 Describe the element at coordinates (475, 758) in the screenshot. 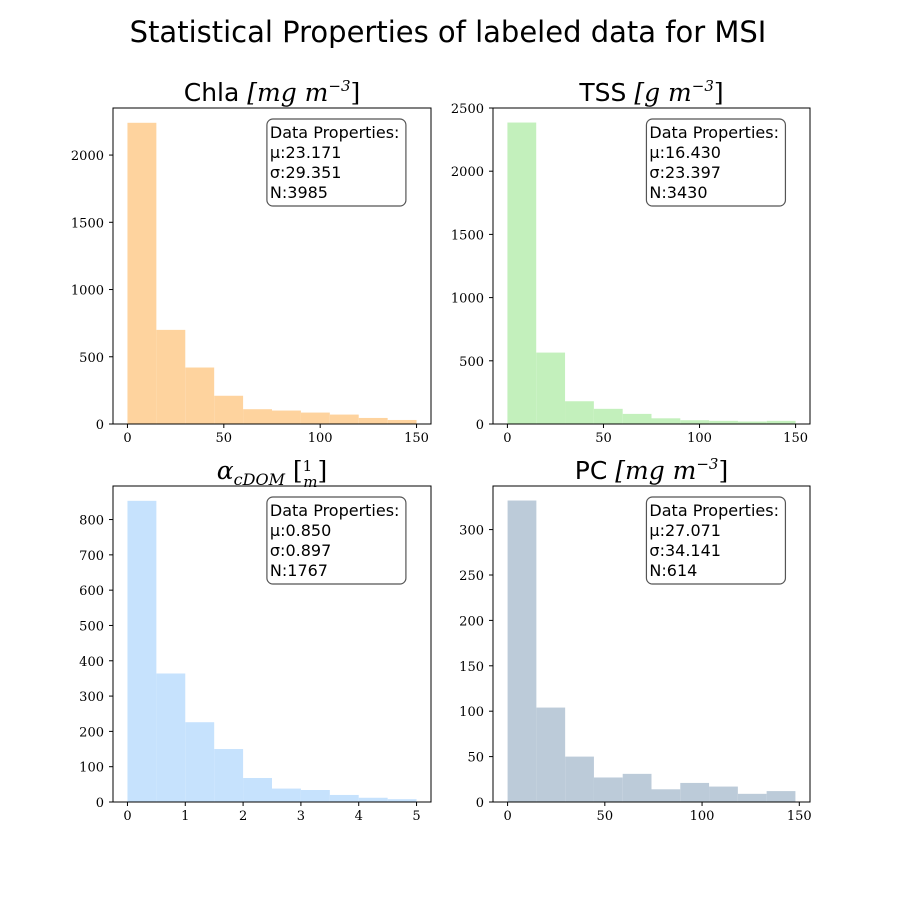

I see `y-tick-label: 50` at that location.